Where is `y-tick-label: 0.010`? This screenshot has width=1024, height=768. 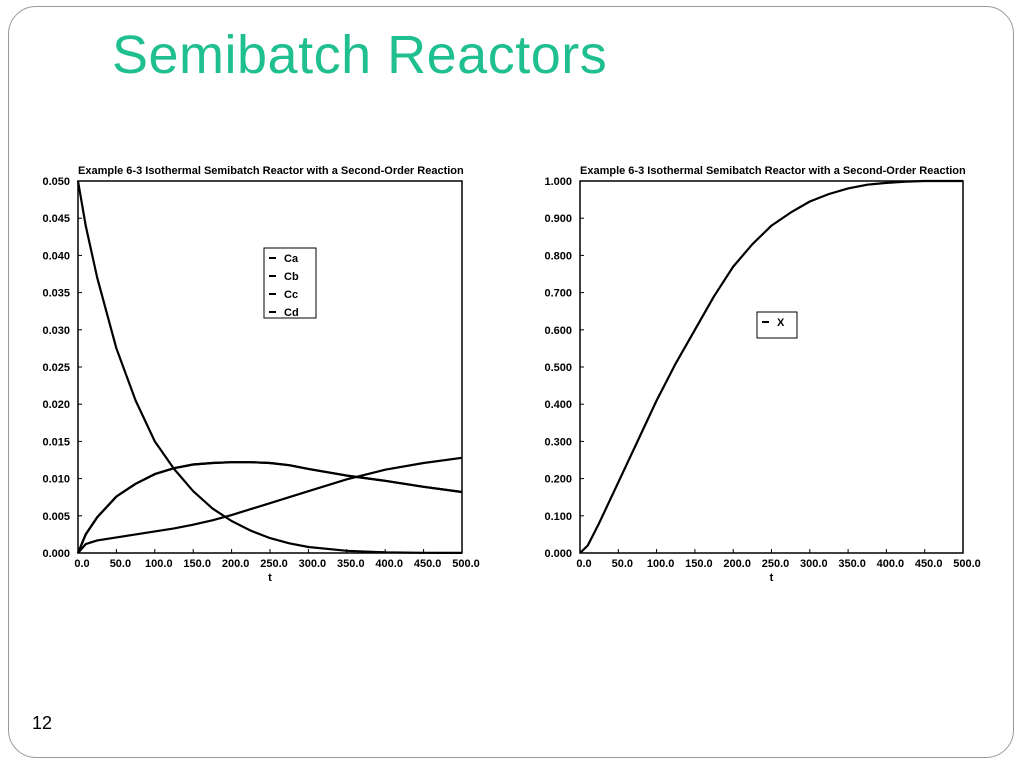 y-tick-label: 0.010 is located at coordinates (56, 480).